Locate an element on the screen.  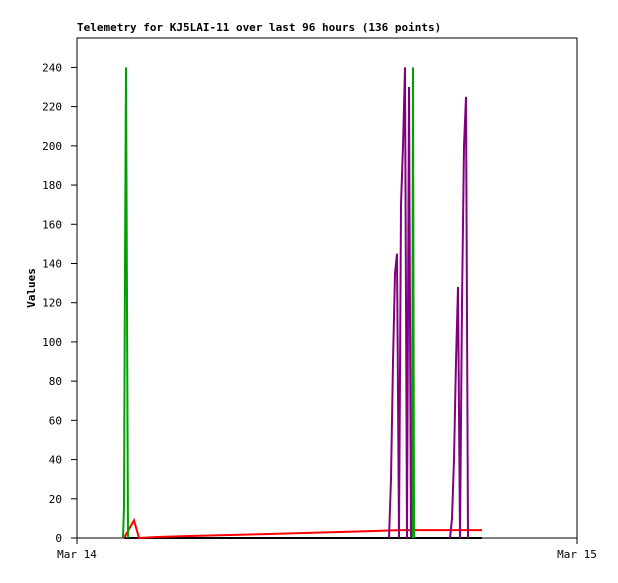
x-tick-label: Mar 15 is located at coordinates (577, 554).